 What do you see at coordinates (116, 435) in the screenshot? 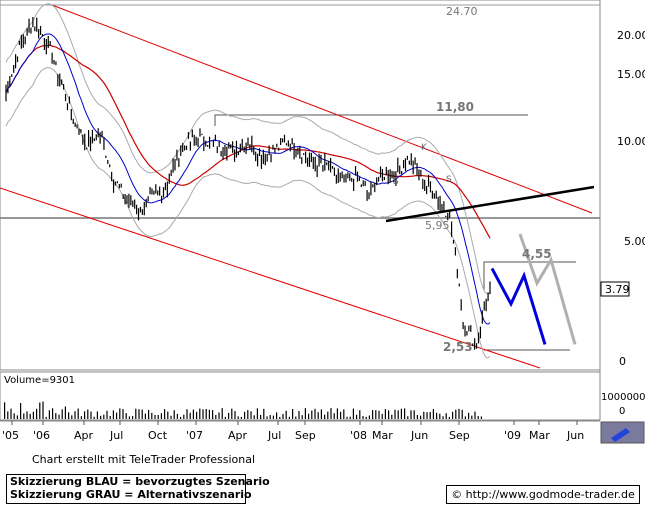
I see `x-tick-label: Jul` at bounding box center [116, 435].